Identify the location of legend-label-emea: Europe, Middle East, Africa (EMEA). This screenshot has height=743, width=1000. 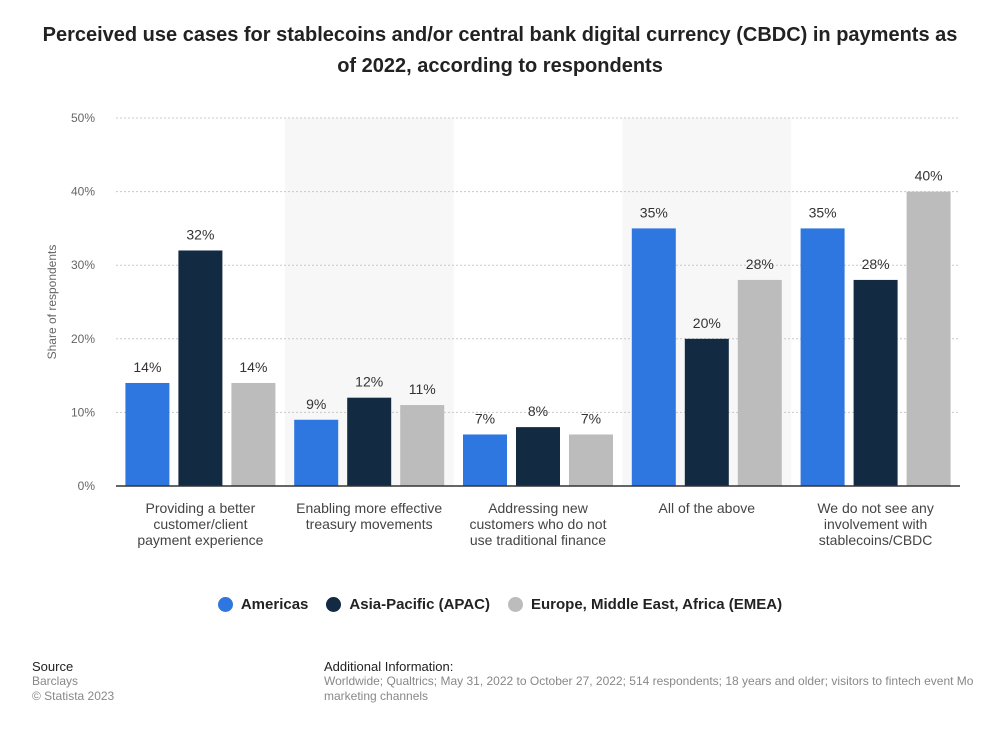
(656, 604).